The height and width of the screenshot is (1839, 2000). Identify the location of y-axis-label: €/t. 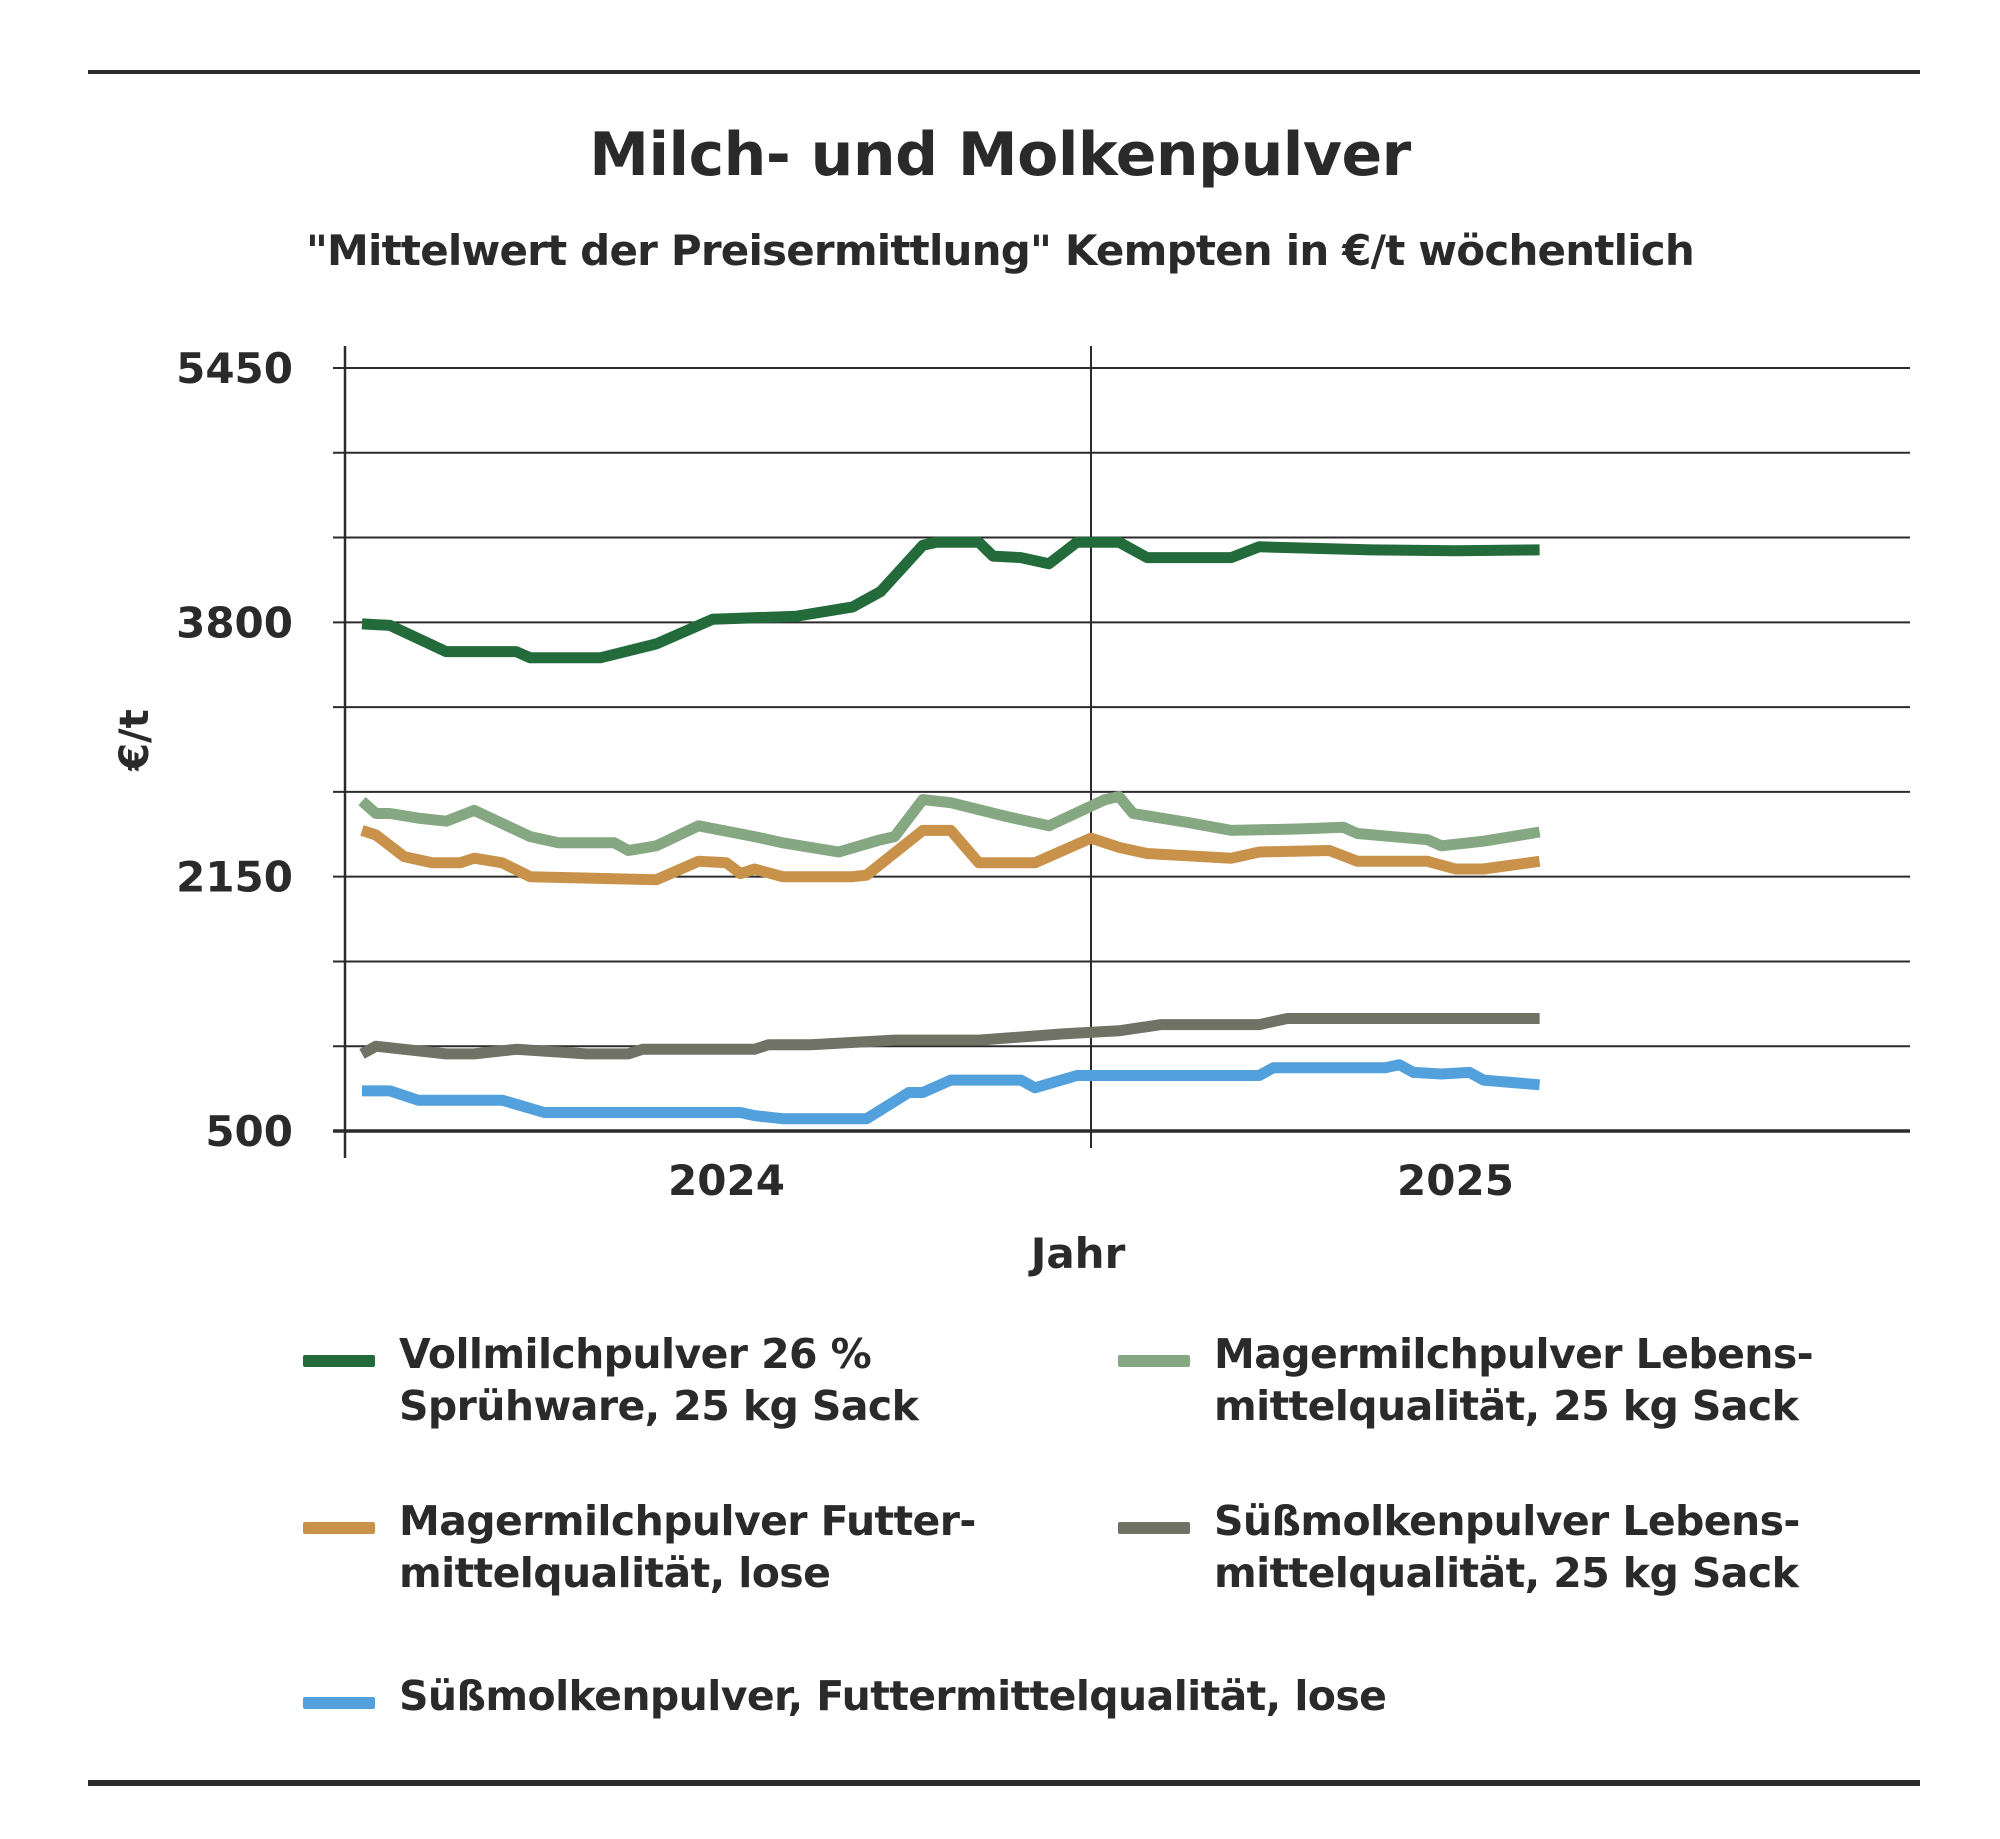
(135, 740).